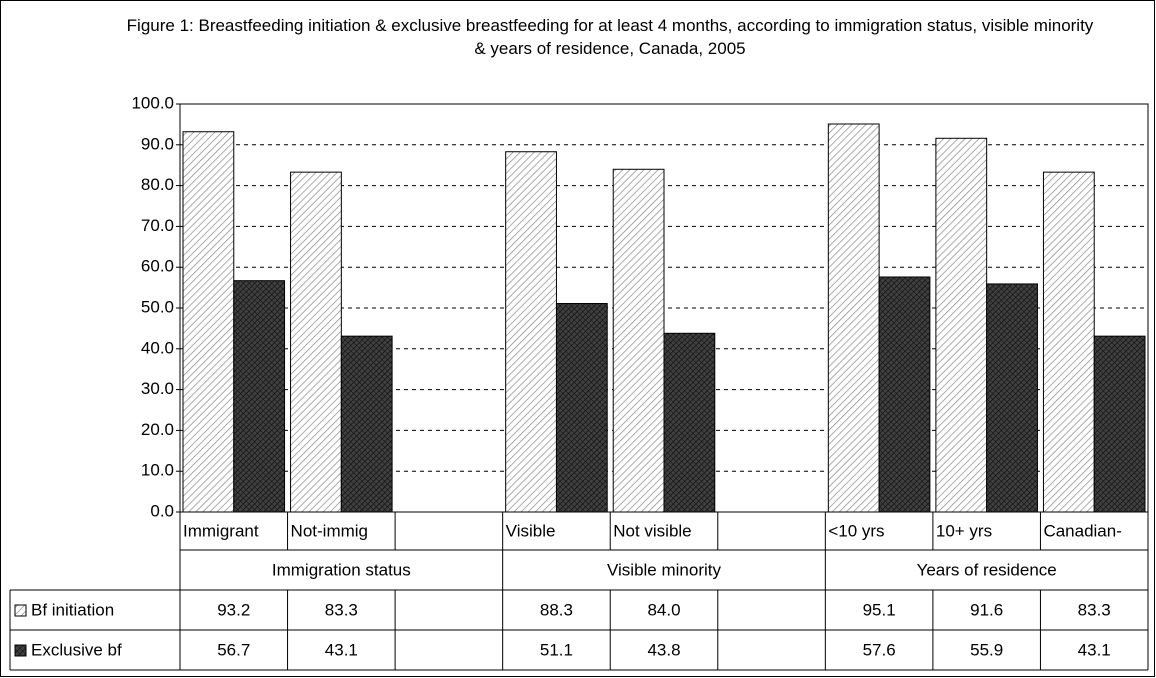 The height and width of the screenshot is (678, 1156). Describe the element at coordinates (221, 530) in the screenshot. I see `x-tick-label: Immigrant` at that location.